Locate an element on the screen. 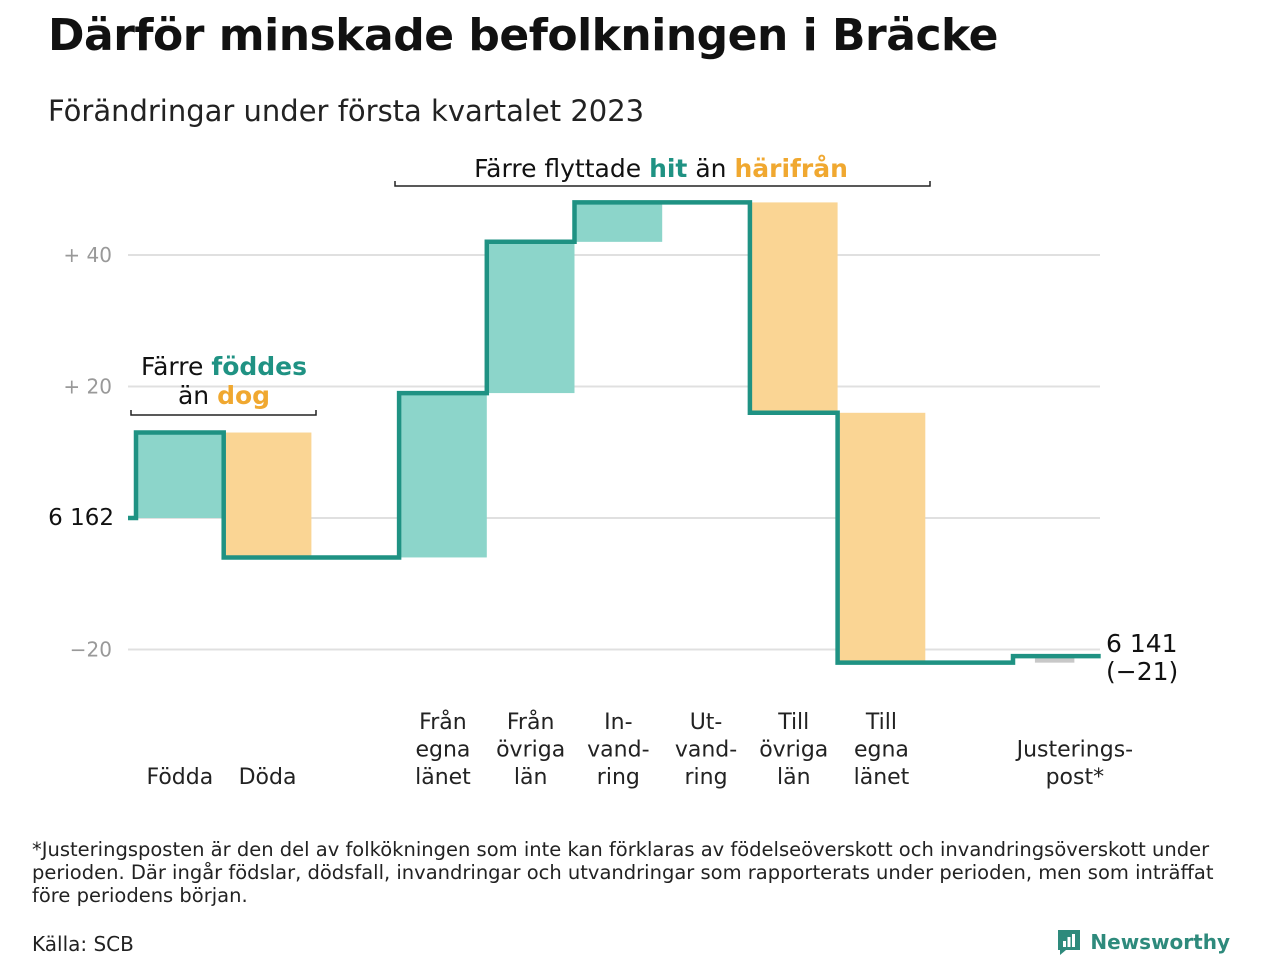  category-label: Födda is located at coordinates (179, 777).